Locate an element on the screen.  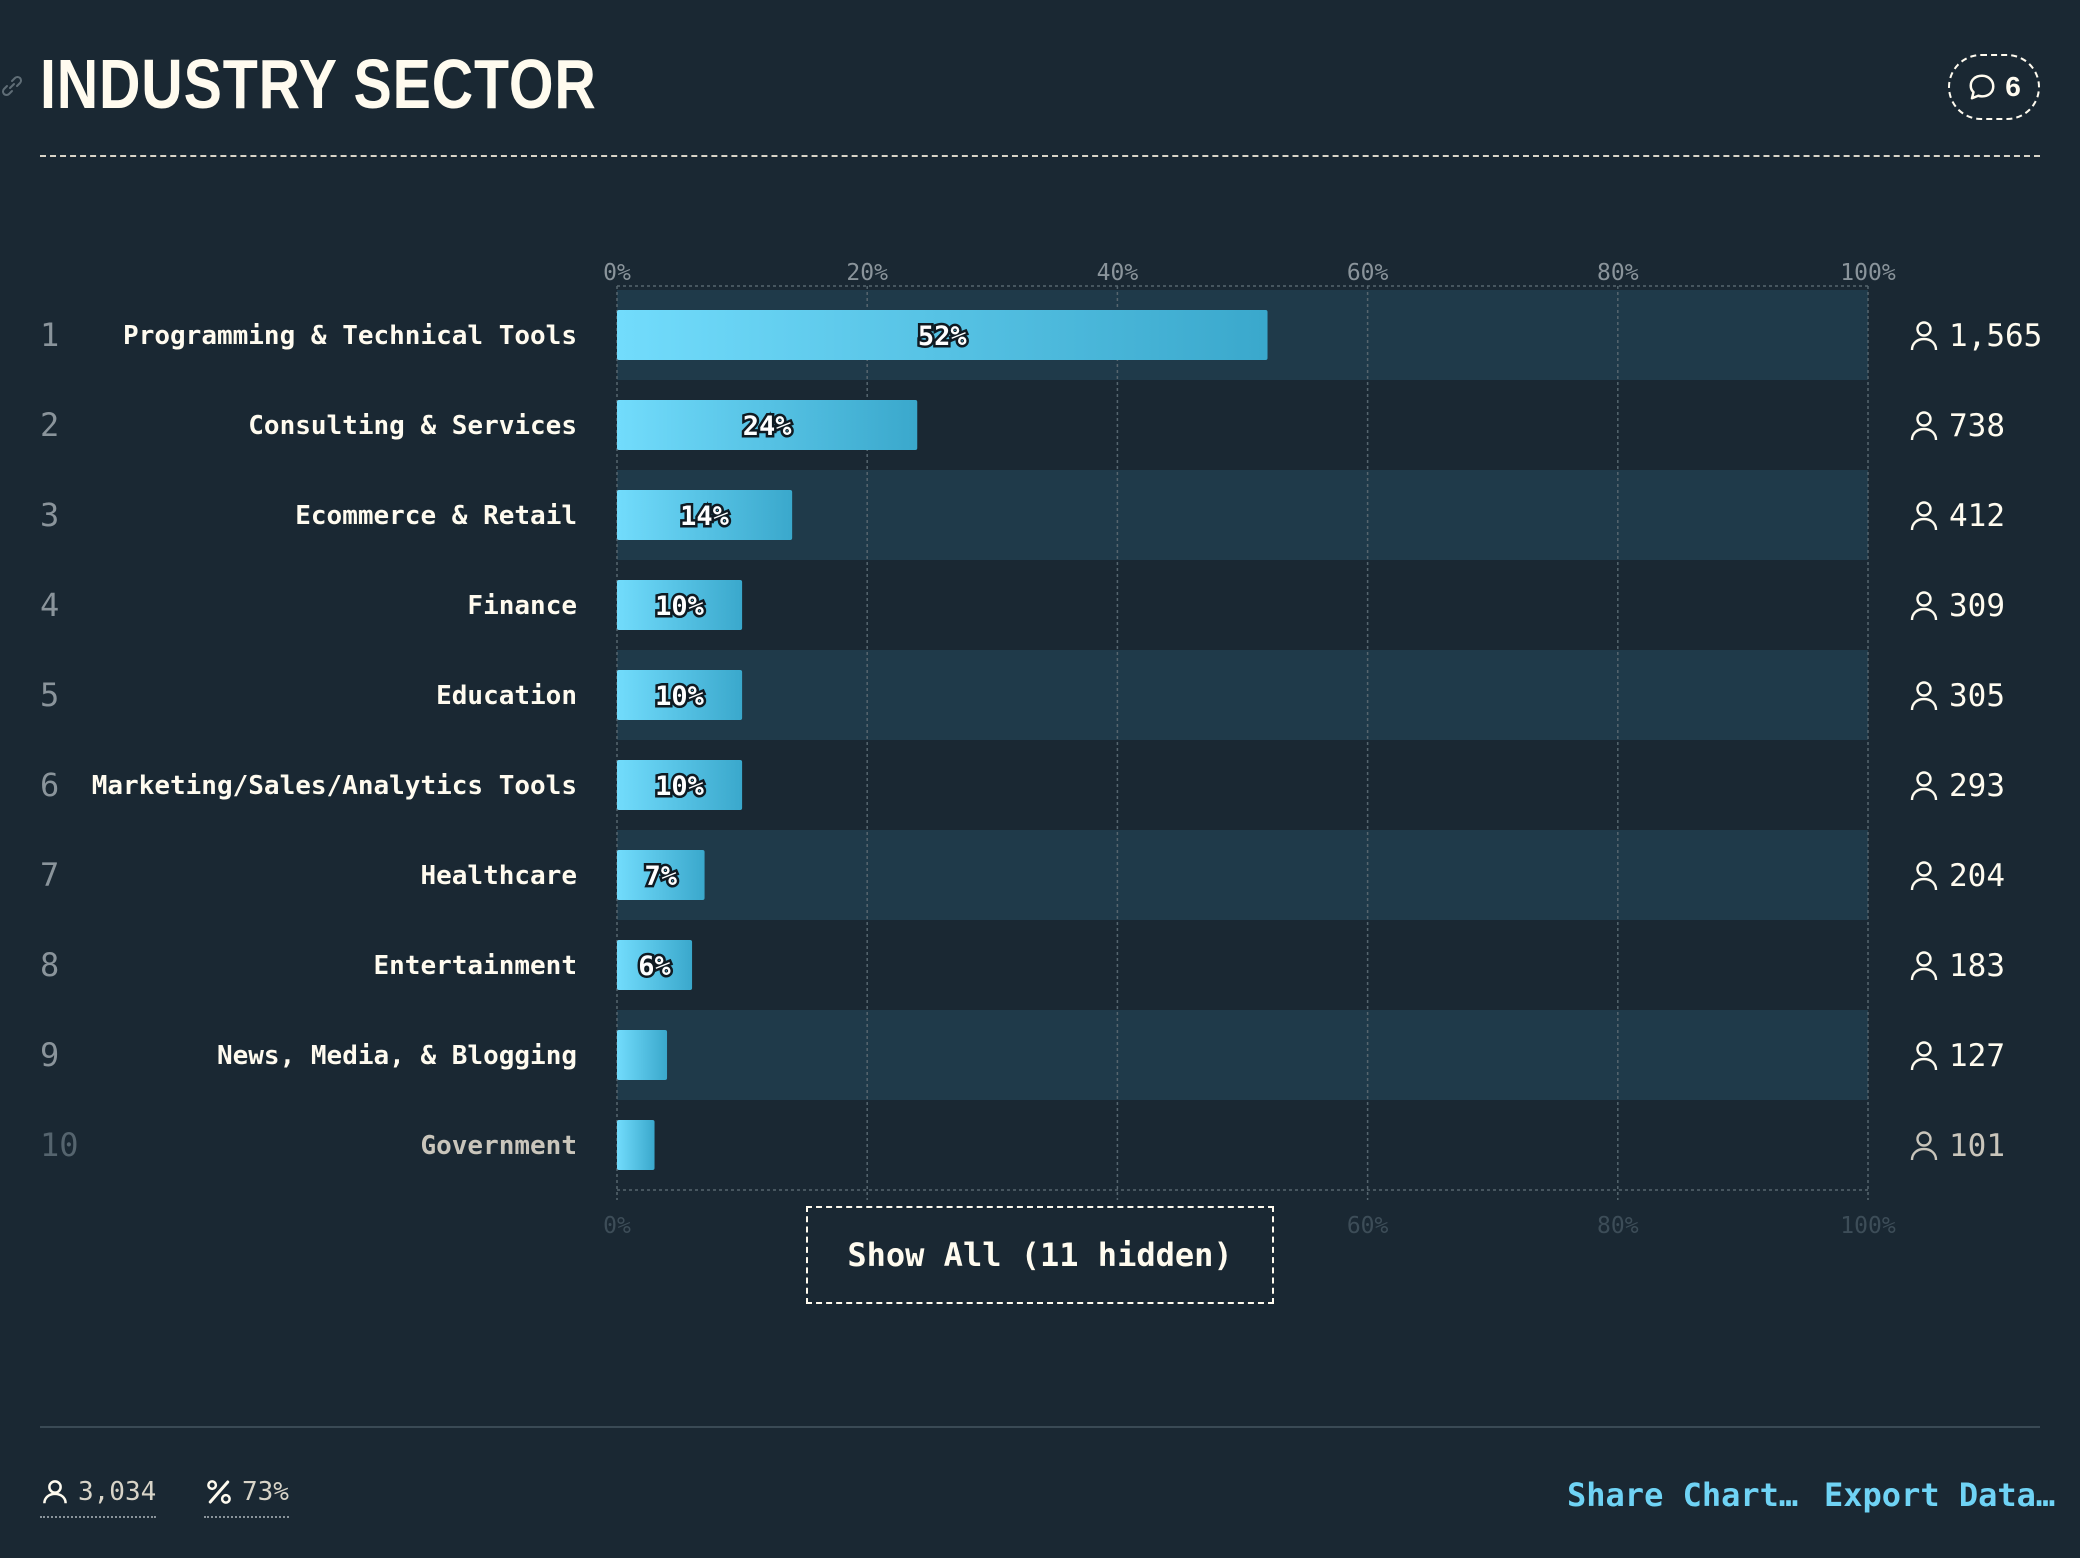
bar-value-label: 52% is located at coordinates (943, 336).